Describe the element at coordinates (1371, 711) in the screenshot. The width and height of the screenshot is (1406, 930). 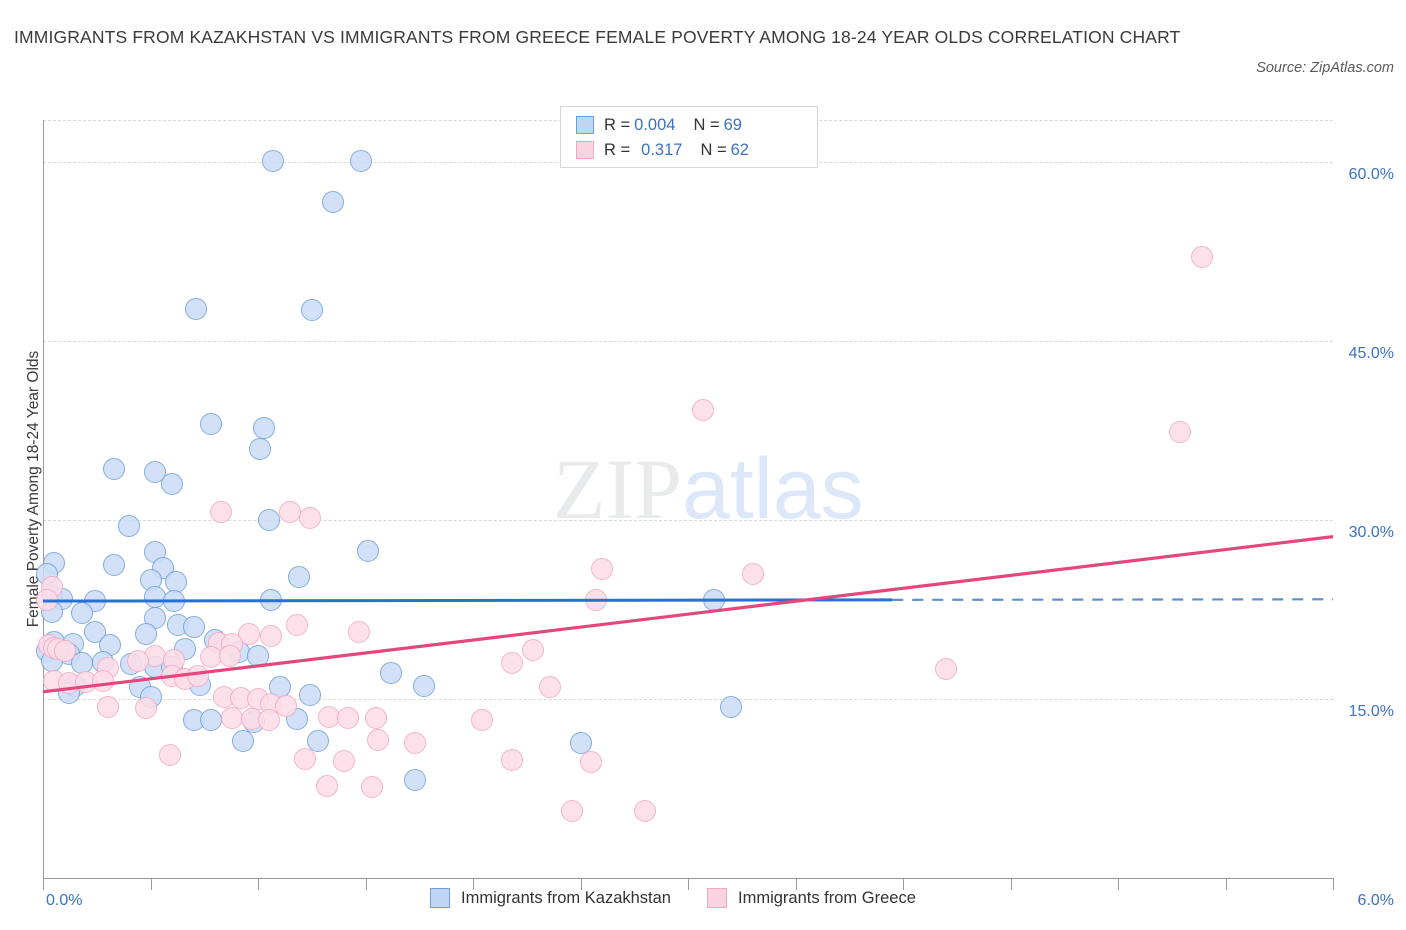
I see `y-axis-tick-label: 15.0%` at that location.